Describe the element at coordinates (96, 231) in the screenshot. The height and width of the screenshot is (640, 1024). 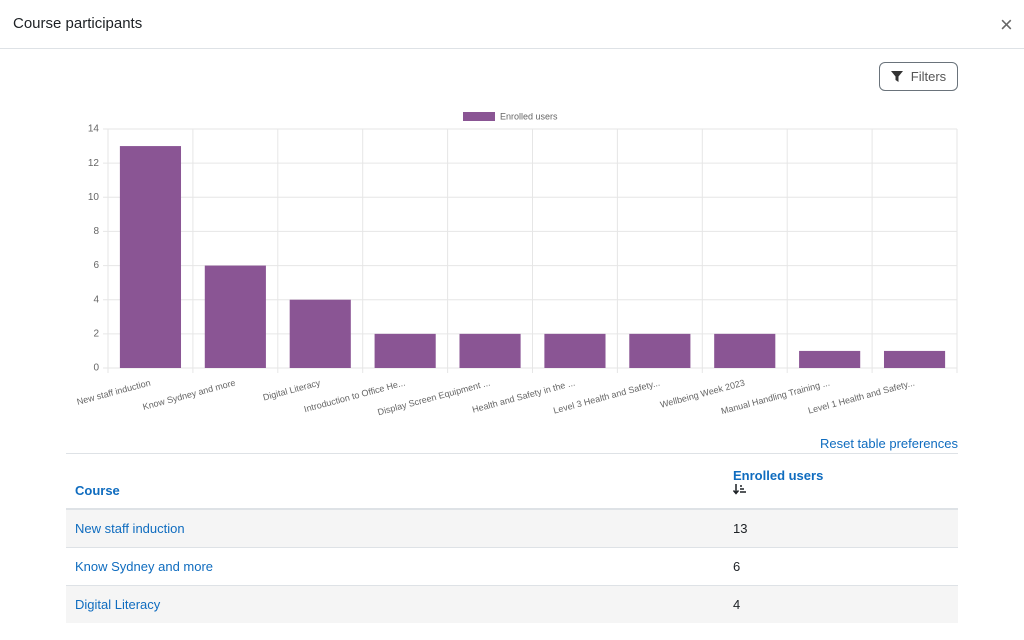
I see `y-tick-label: 8` at that location.